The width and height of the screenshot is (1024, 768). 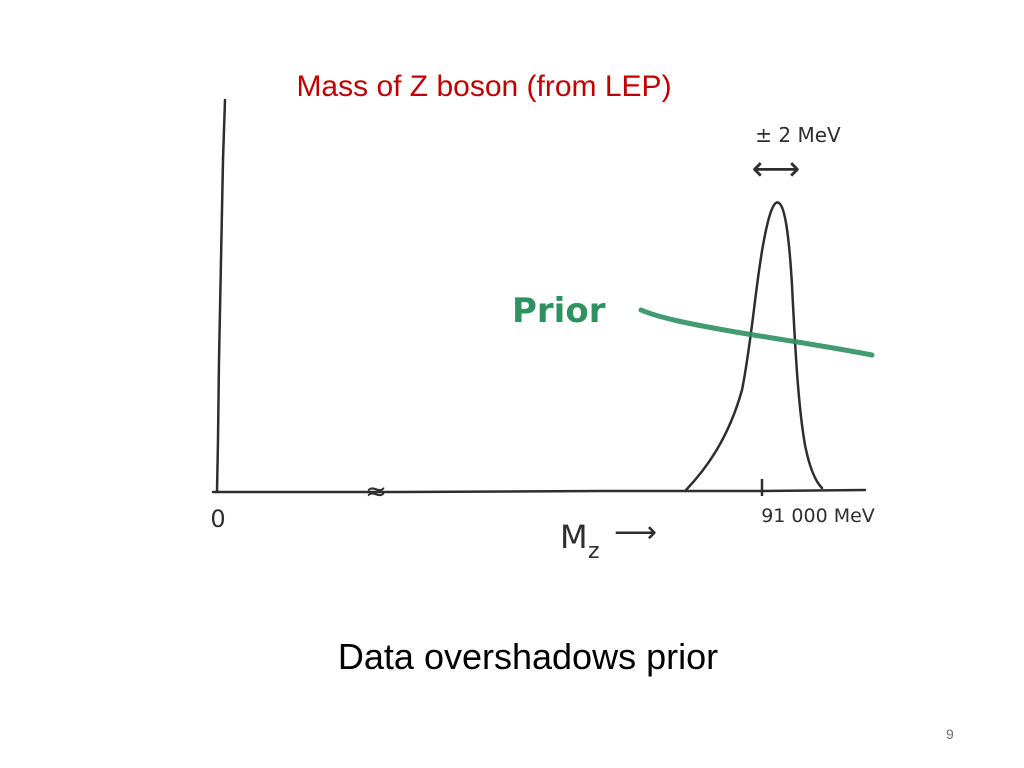 What do you see at coordinates (559, 311) in the screenshot?
I see `prior-label: Prior` at bounding box center [559, 311].